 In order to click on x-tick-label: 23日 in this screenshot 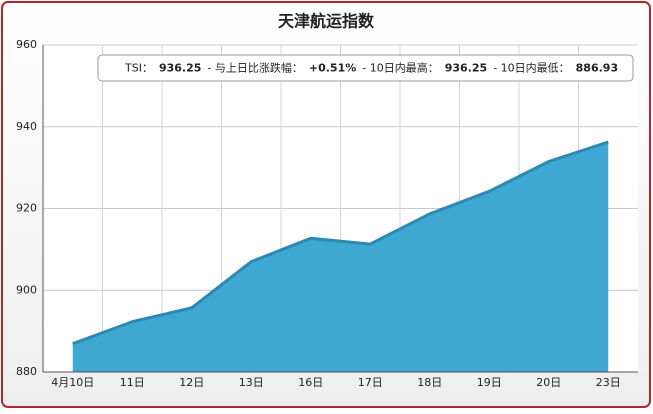, I will do `click(608, 382)`.